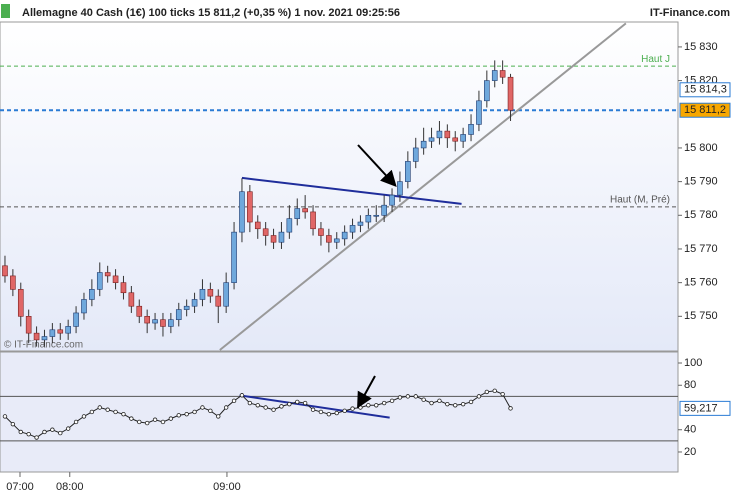  Describe the element at coordinates (690, 430) in the screenshot. I see `y-tick-label: 40` at that location.